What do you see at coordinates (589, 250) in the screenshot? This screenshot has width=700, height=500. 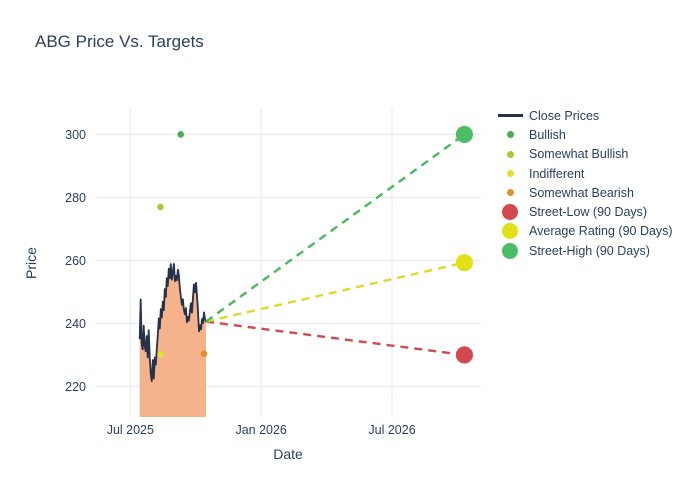 I see `legend-item-label: Street-High (90 Days)` at bounding box center [589, 250].